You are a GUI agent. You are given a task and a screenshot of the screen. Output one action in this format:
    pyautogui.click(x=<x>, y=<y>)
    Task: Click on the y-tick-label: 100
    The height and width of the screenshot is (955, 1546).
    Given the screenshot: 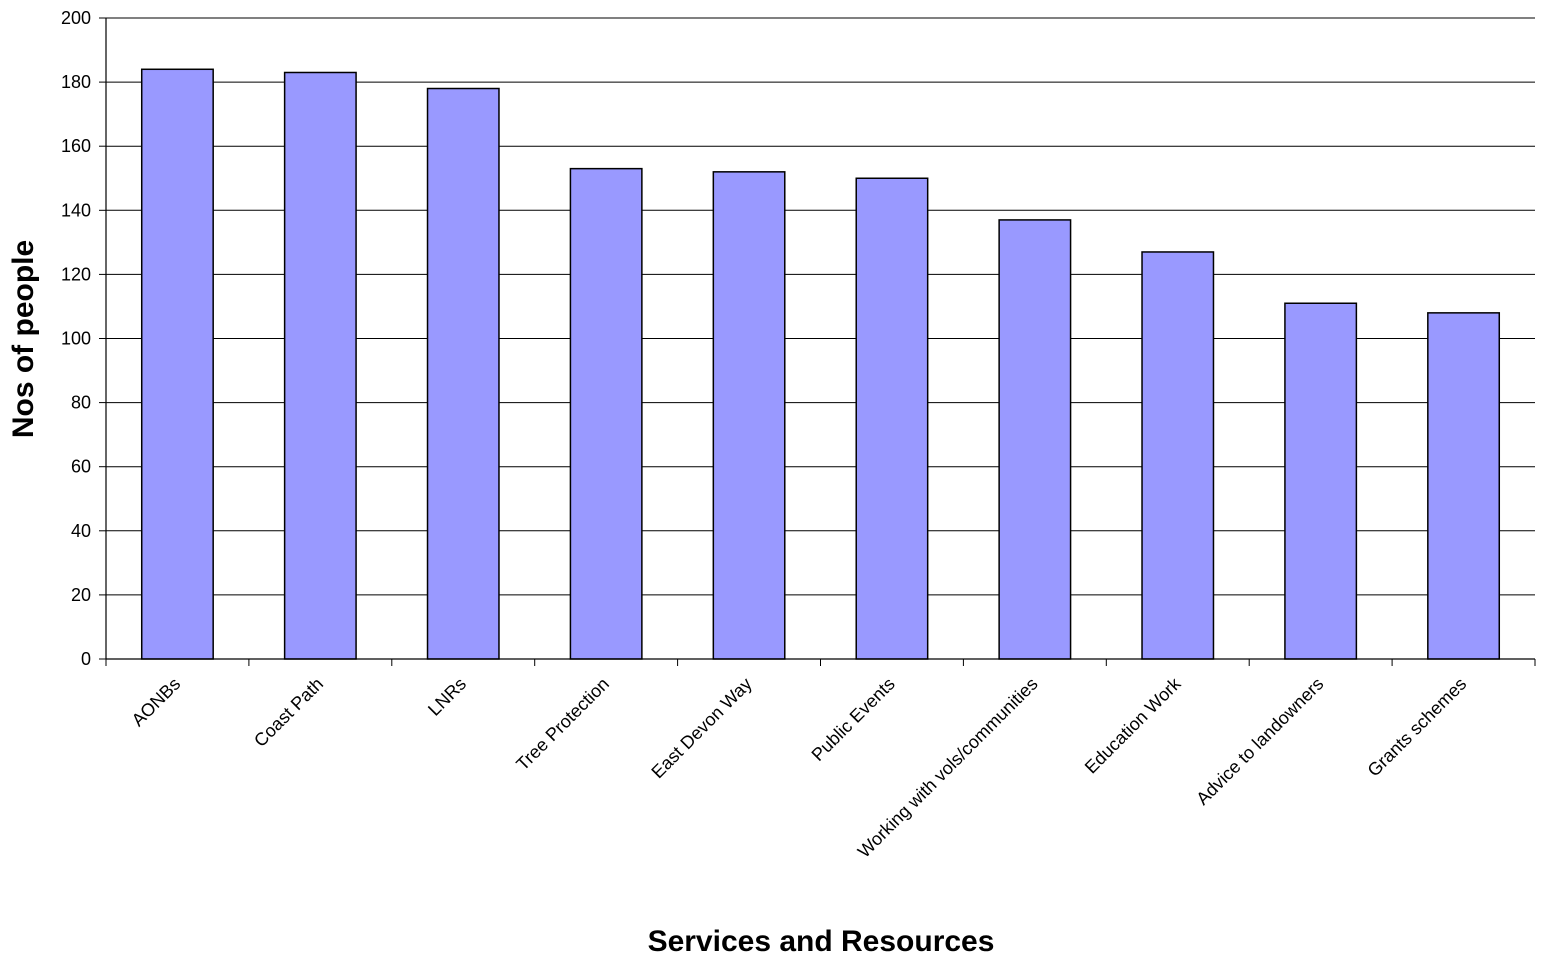 What is the action you would take?
    pyautogui.click(x=76, y=339)
    